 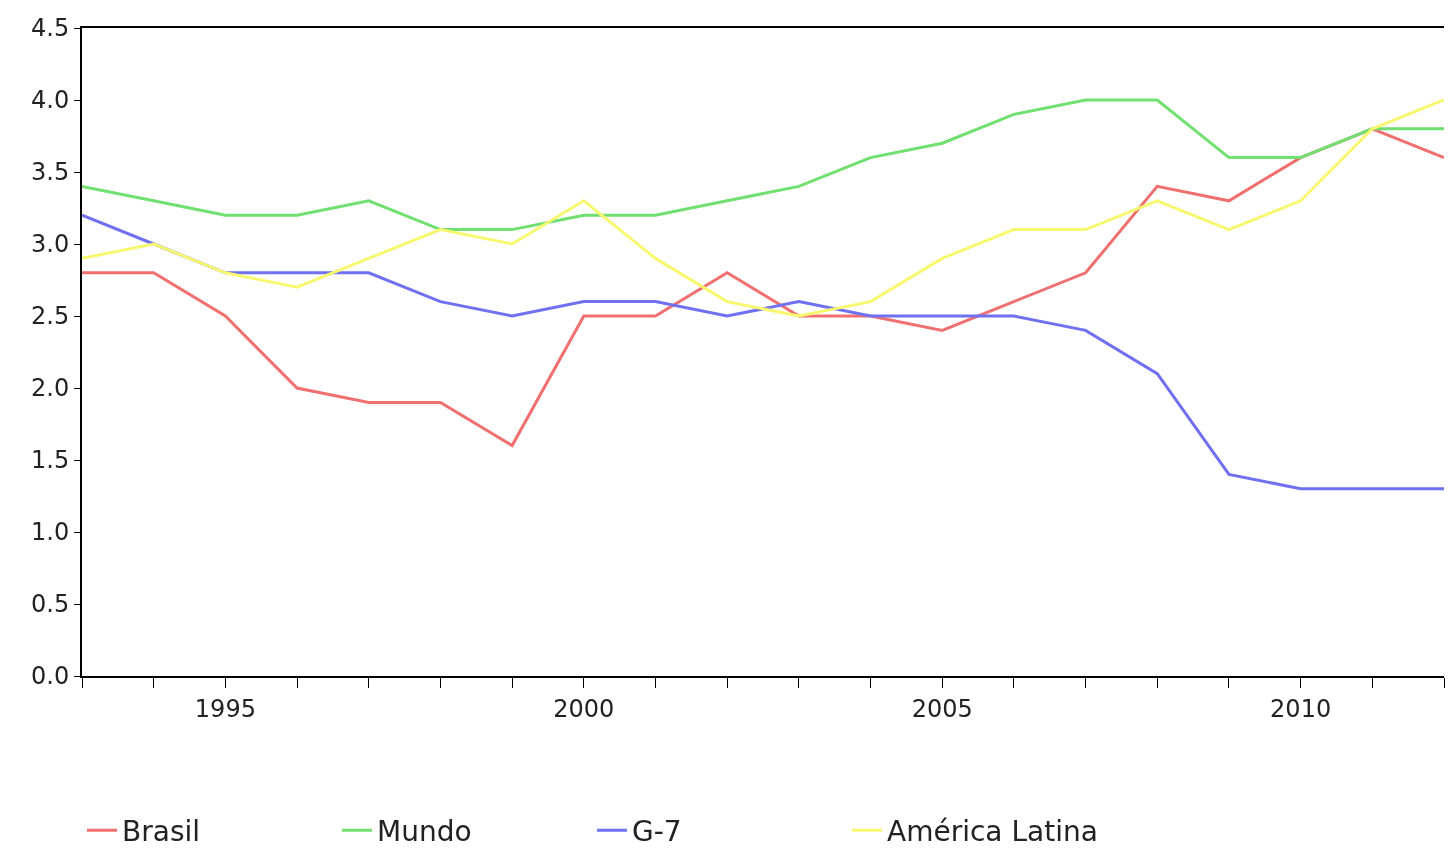 What do you see at coordinates (161, 832) in the screenshot?
I see `legend-label: Brasil` at bounding box center [161, 832].